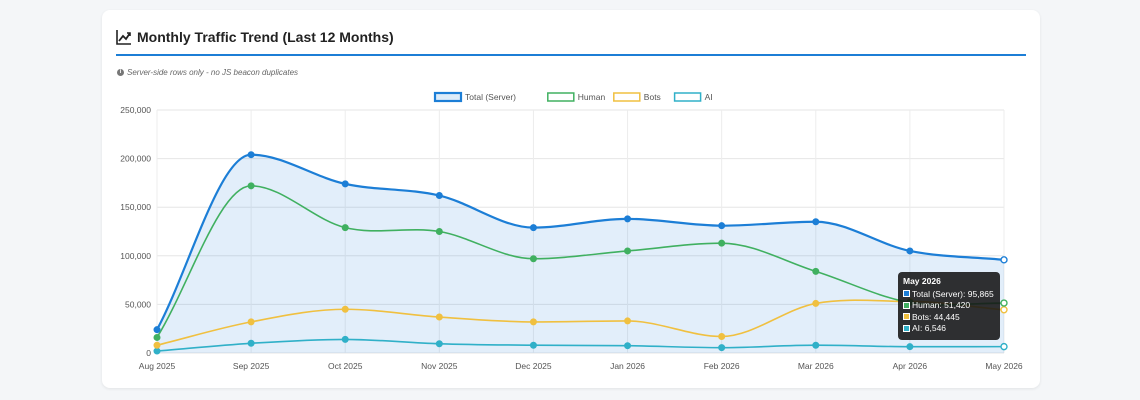  What do you see at coordinates (936, 316) in the screenshot?
I see `tooltip-bots-text: Bots: 44,445` at bounding box center [936, 316].